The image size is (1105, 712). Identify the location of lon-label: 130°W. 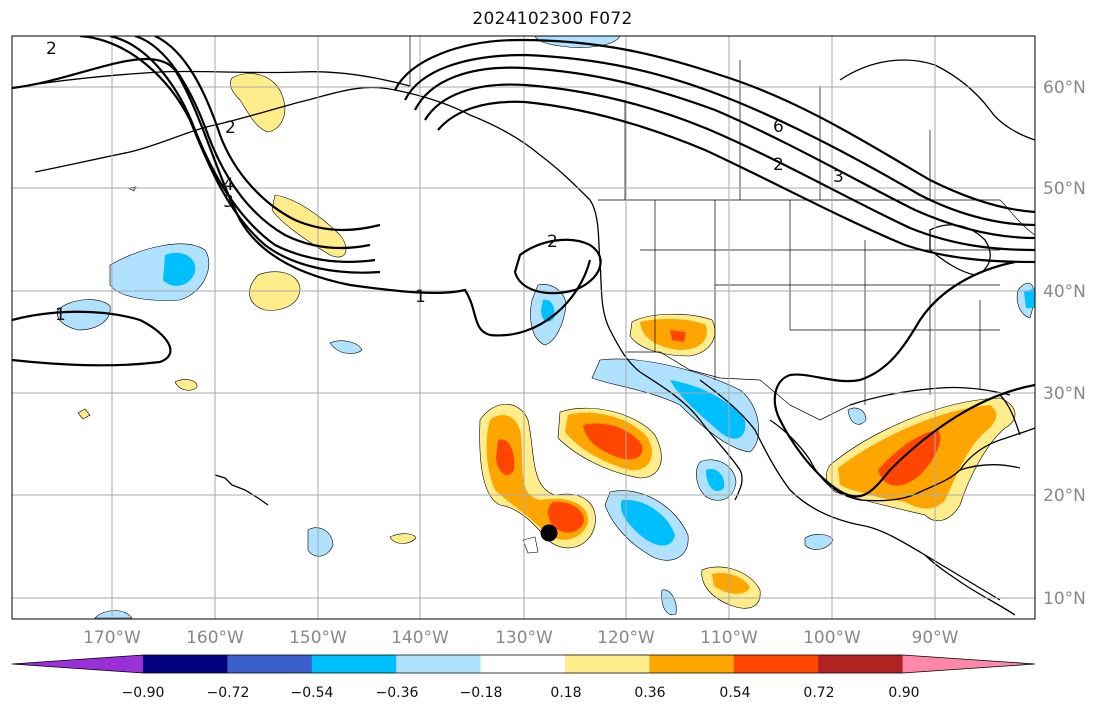
(524, 638).